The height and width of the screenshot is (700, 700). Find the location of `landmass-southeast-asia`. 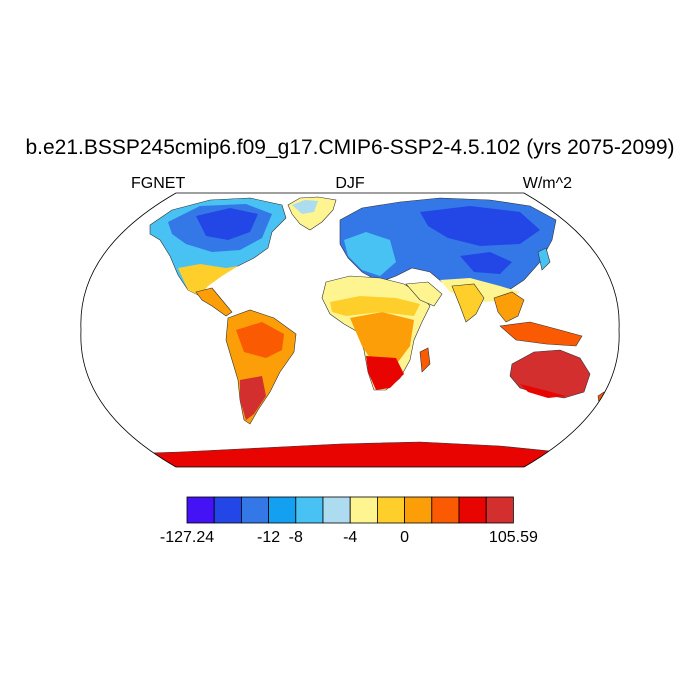

landmass-southeast-asia is located at coordinates (509, 307).